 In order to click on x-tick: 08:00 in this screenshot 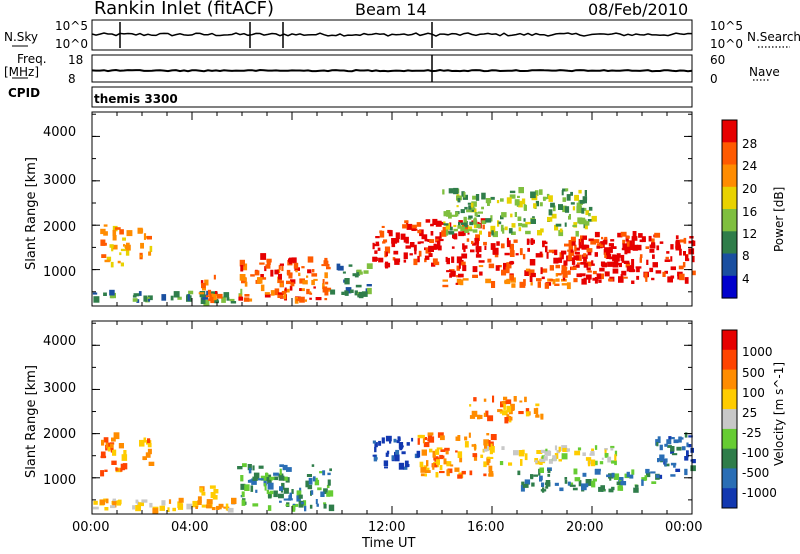, I will do `click(289, 527)`.